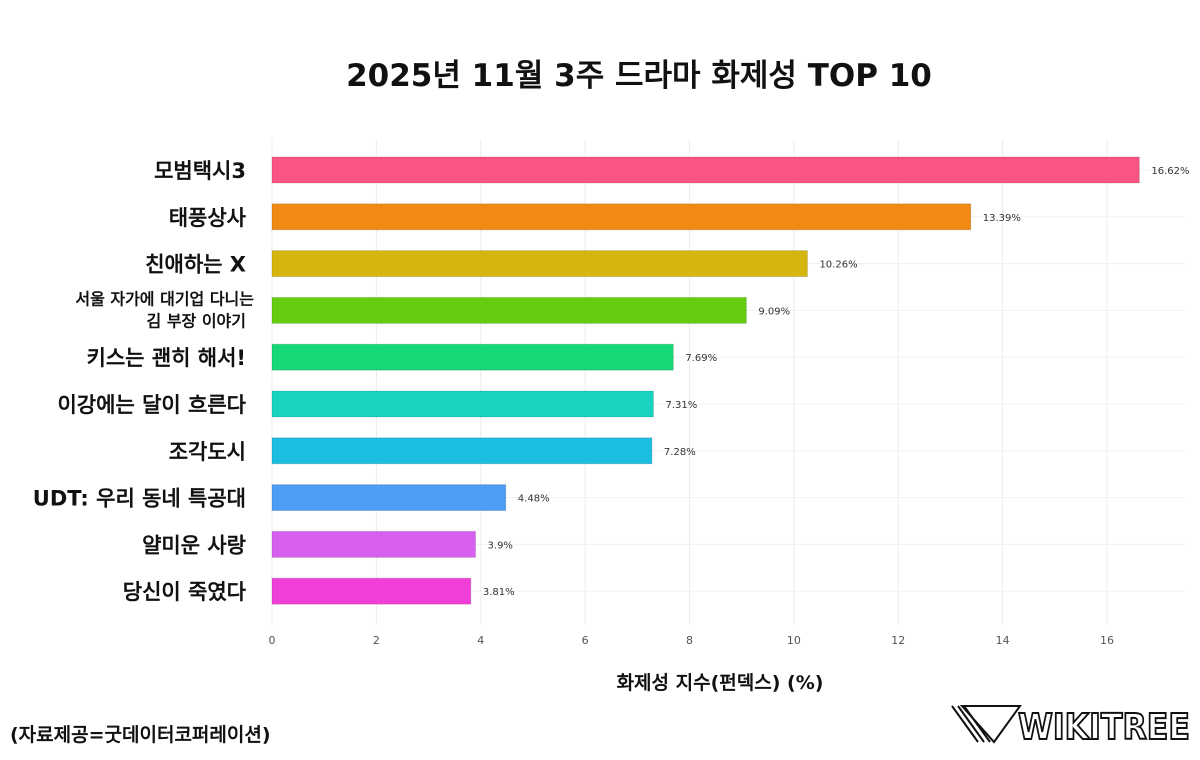 The height and width of the screenshot is (760, 1200). Describe the element at coordinates (195, 265) in the screenshot. I see `category-label: 친애하는 X` at that location.